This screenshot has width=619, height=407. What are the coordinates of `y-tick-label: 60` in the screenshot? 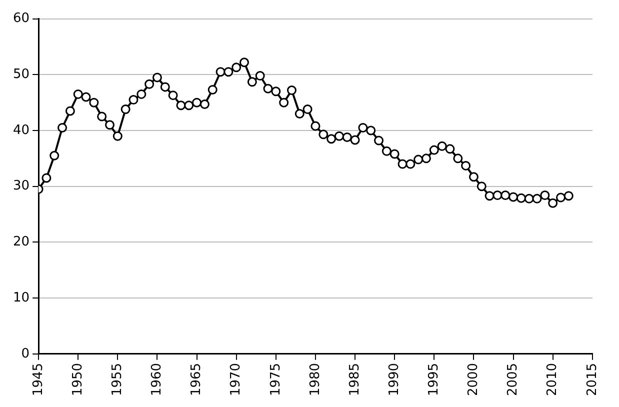 It's located at (21, 18).